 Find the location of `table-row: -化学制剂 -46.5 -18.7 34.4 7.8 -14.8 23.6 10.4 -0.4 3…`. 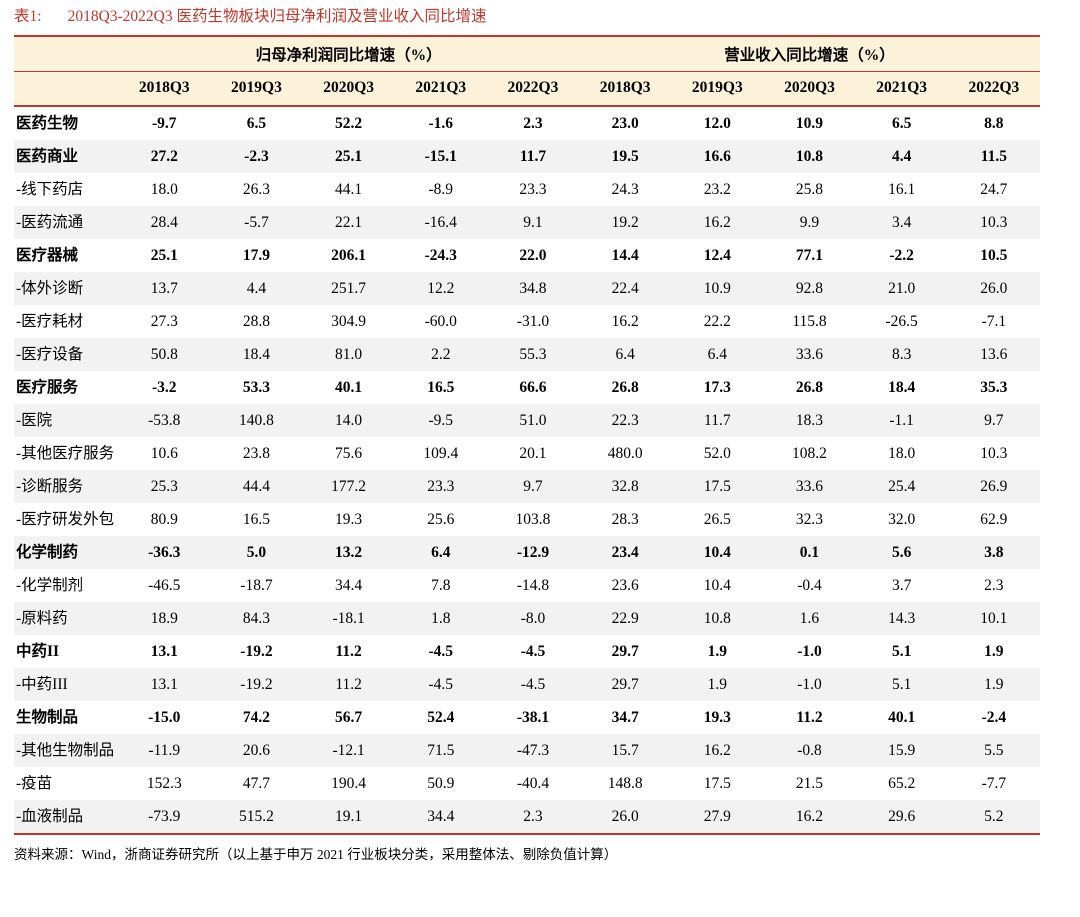

table-row: -化学制剂 -46.5 -18.7 34.4 7.8 -14.8 23.6 10.4 -0.4 3… is located at coordinates (527, 585).